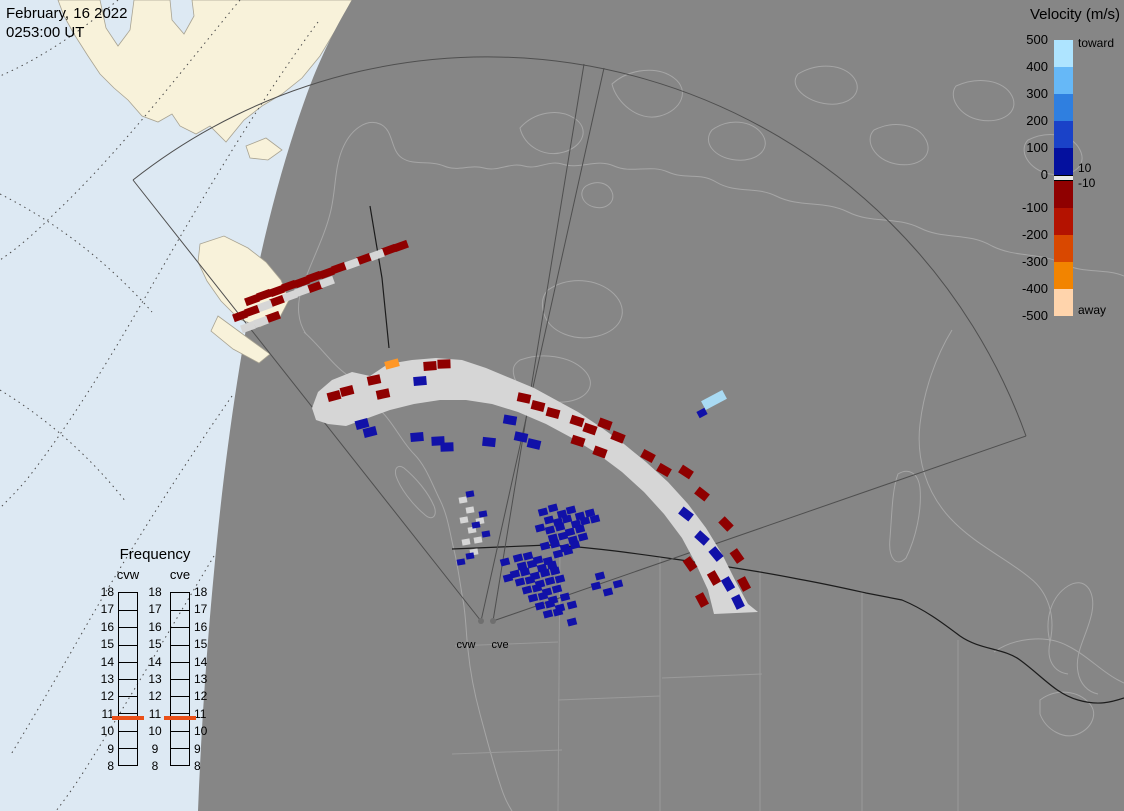 The width and height of the screenshot is (1124, 811). Describe the element at coordinates (107, 644) in the screenshot. I see `frequency-tick-label: 15` at that location.